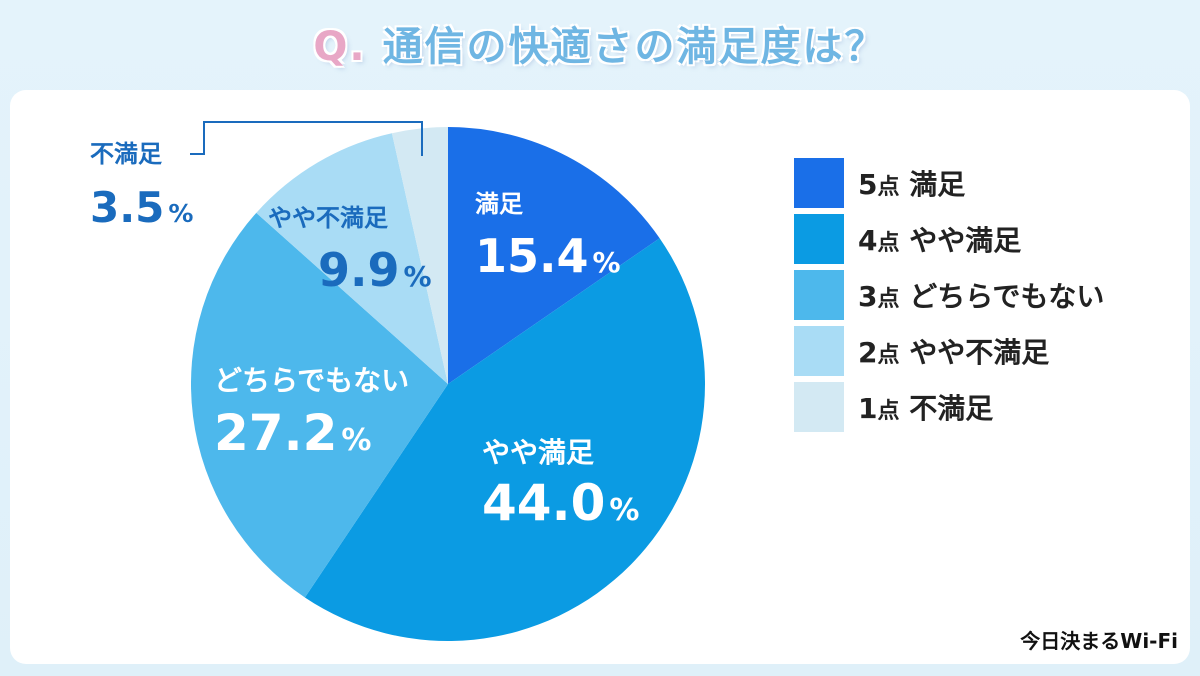  What do you see at coordinates (912, 184) in the screenshot?
I see `legend-label: 5点 満足` at bounding box center [912, 184].